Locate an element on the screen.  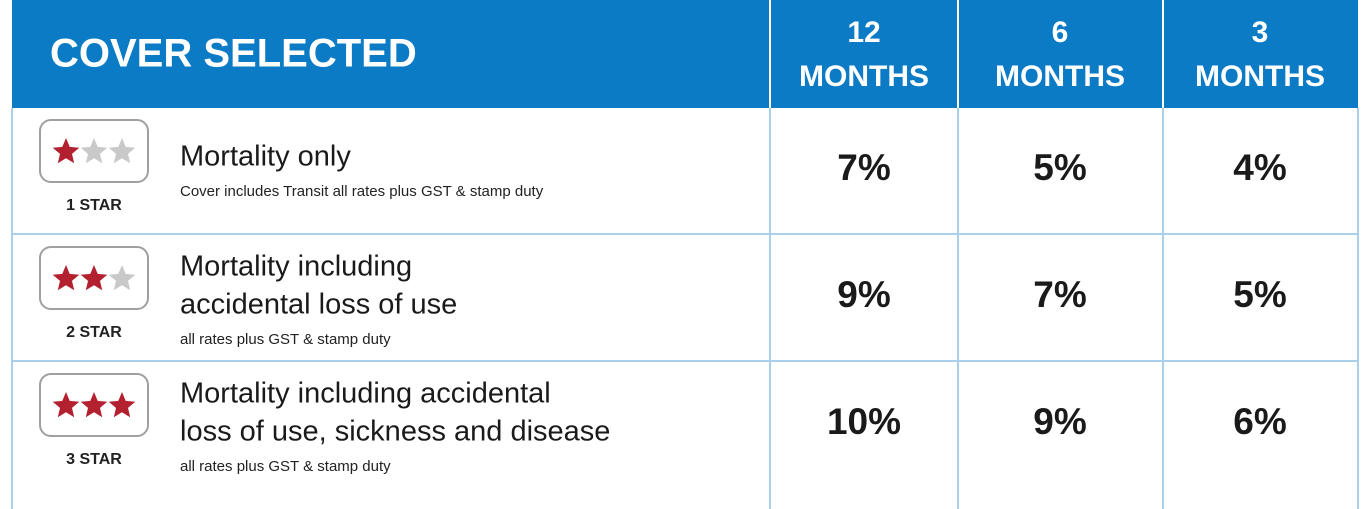
rate: 4% is located at coordinates (1259, 167).